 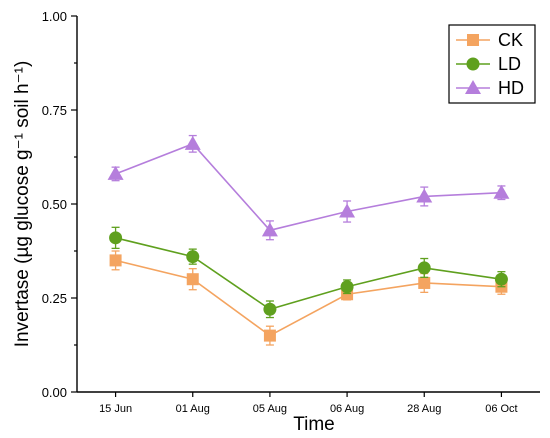 I want to click on y-tick-label: 0.25, so click(x=54, y=298).